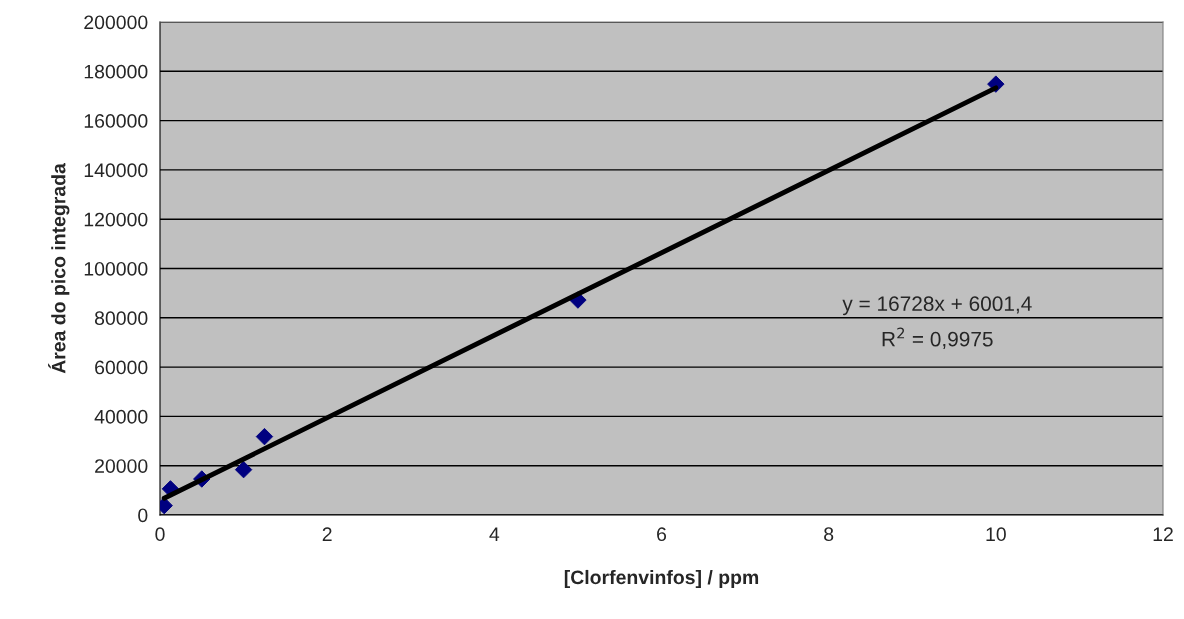  I want to click on y-tick-label: 120000, so click(116, 219).